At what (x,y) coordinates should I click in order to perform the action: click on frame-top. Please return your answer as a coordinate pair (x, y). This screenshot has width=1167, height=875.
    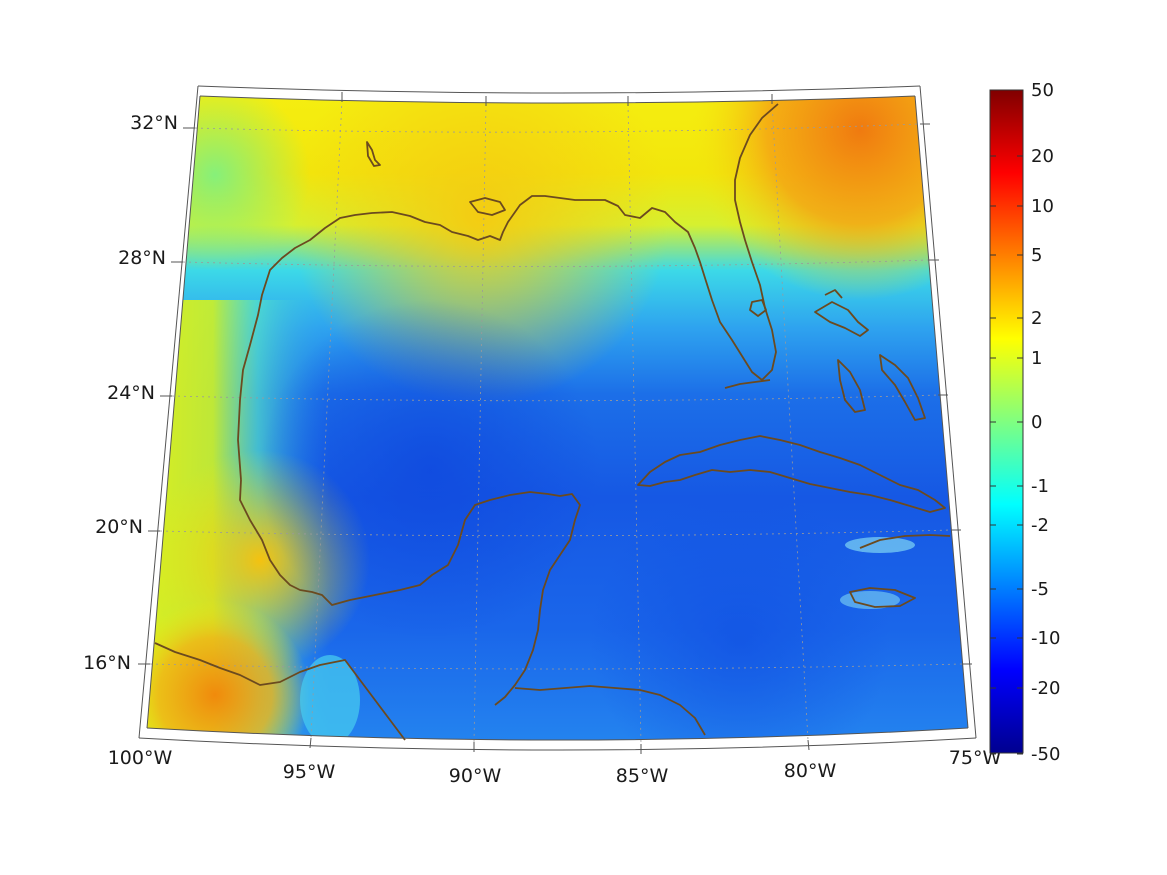
    Looking at the image, I should click on (557, 99).